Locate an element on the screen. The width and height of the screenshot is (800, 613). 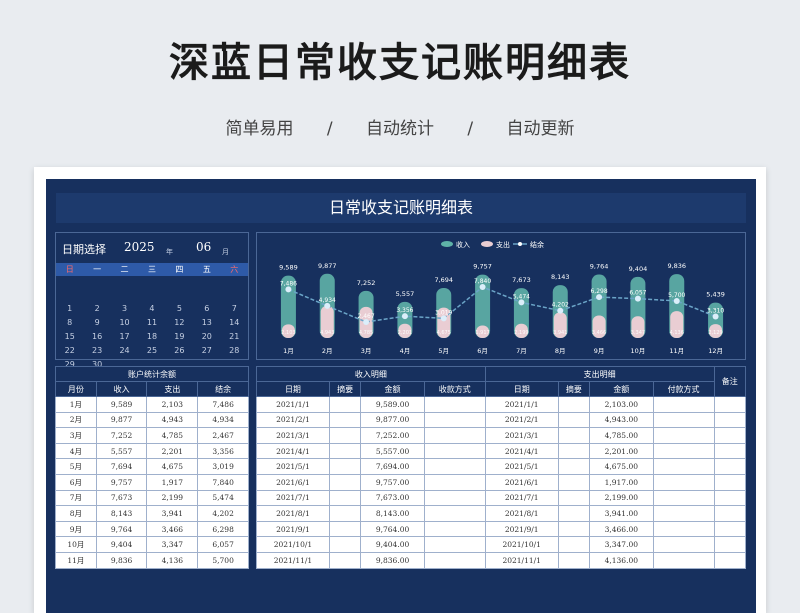
table-cell: 2,103.00 is located at coordinates (621, 404).